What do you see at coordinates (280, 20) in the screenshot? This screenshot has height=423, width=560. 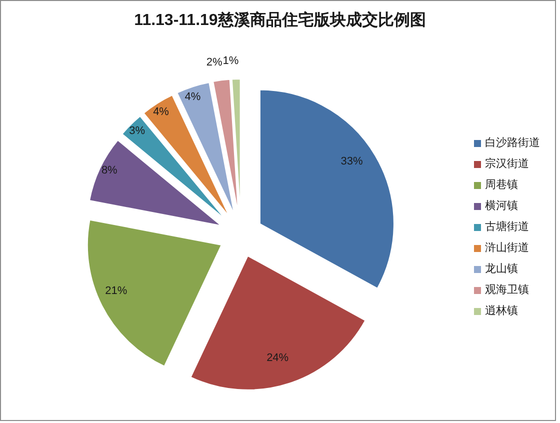 I see `chart-title: 11.13-11.19慈溪商品住宅版块成交比例图` at bounding box center [280, 20].